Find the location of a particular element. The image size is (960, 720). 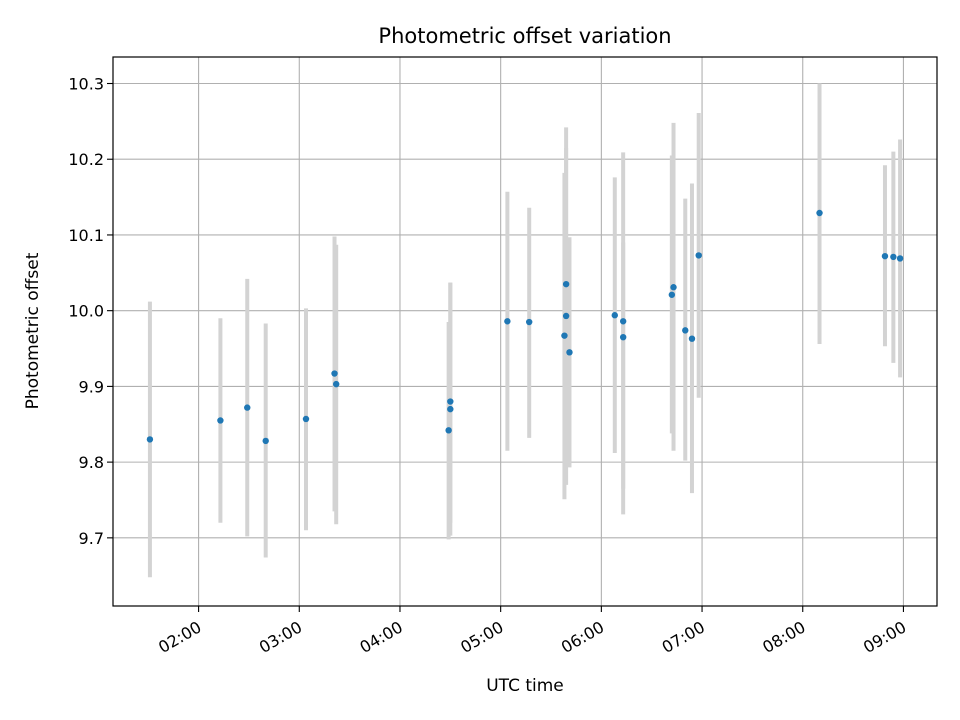

y-tick-label: 10.2 is located at coordinates (86, 159).